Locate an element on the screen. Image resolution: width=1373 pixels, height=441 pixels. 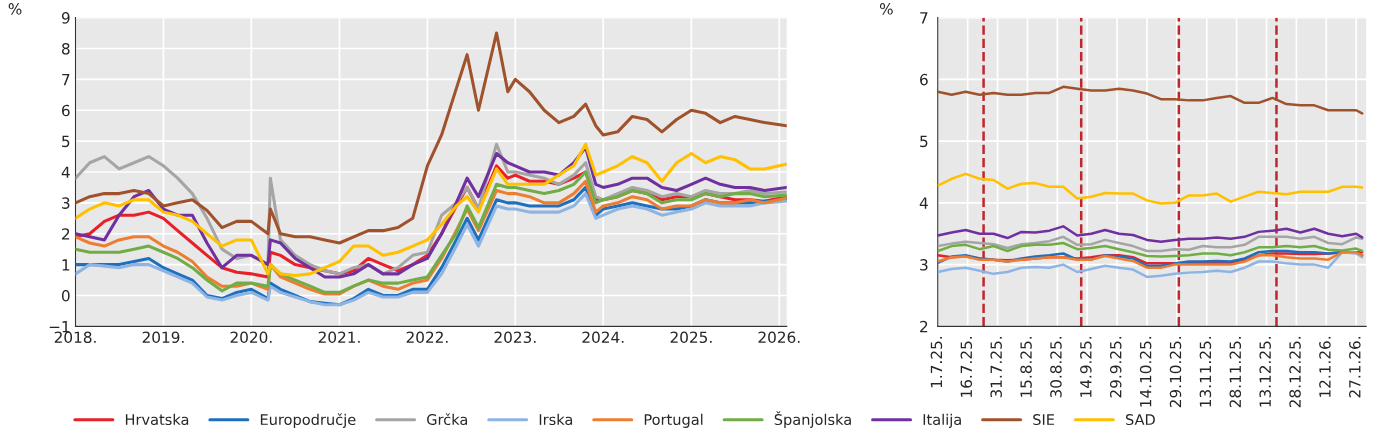
x-tick-label: 2022. is located at coordinates (427, 337).